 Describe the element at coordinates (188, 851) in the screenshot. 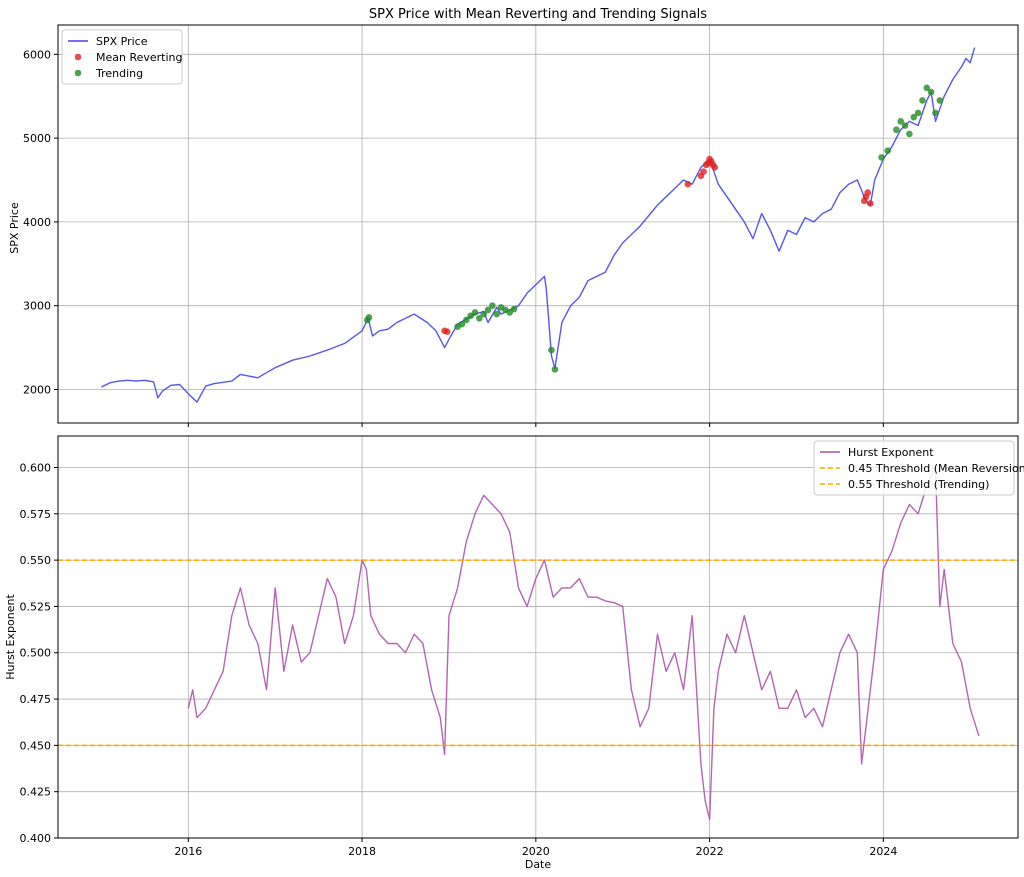

I see `x-tick-label: 2016` at that location.